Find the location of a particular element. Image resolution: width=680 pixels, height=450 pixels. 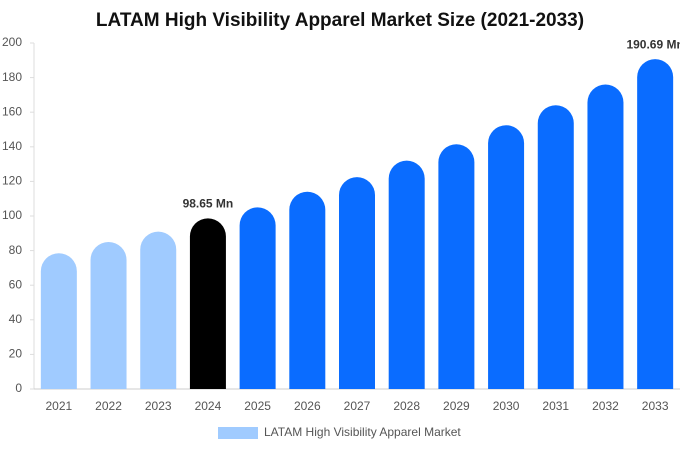

value-label: 98.65 Mn is located at coordinates (208, 204).